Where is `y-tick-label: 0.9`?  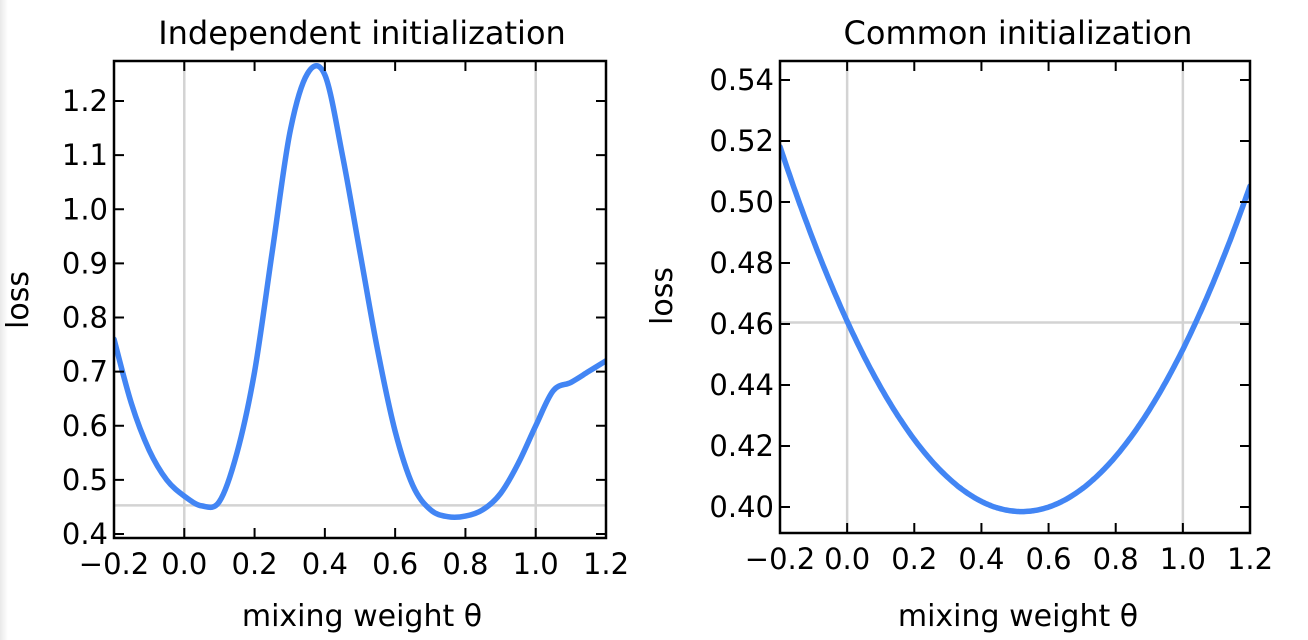
y-tick-label: 0.9 is located at coordinates (85, 263).